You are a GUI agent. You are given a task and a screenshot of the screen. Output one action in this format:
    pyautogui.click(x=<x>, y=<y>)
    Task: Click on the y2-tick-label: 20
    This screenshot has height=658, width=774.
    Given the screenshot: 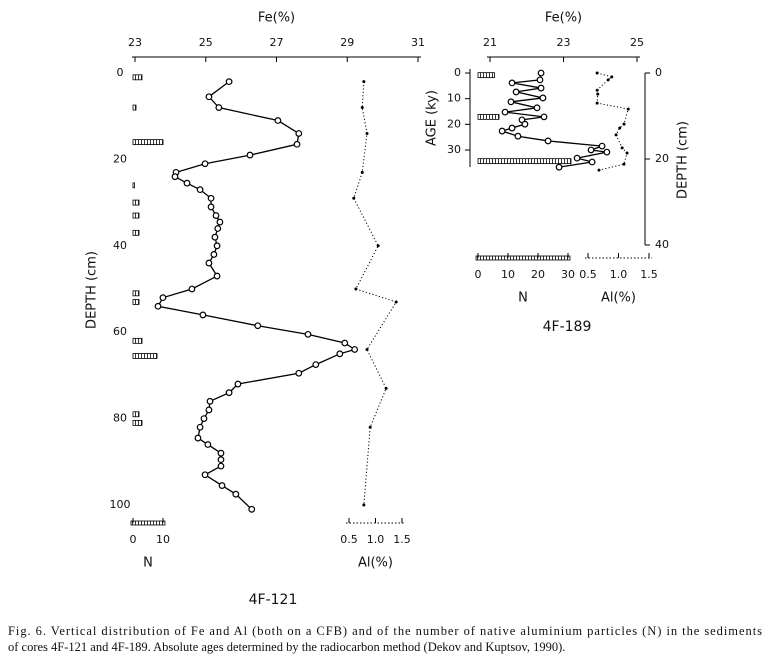 What is the action you would take?
    pyautogui.click(x=454, y=123)
    